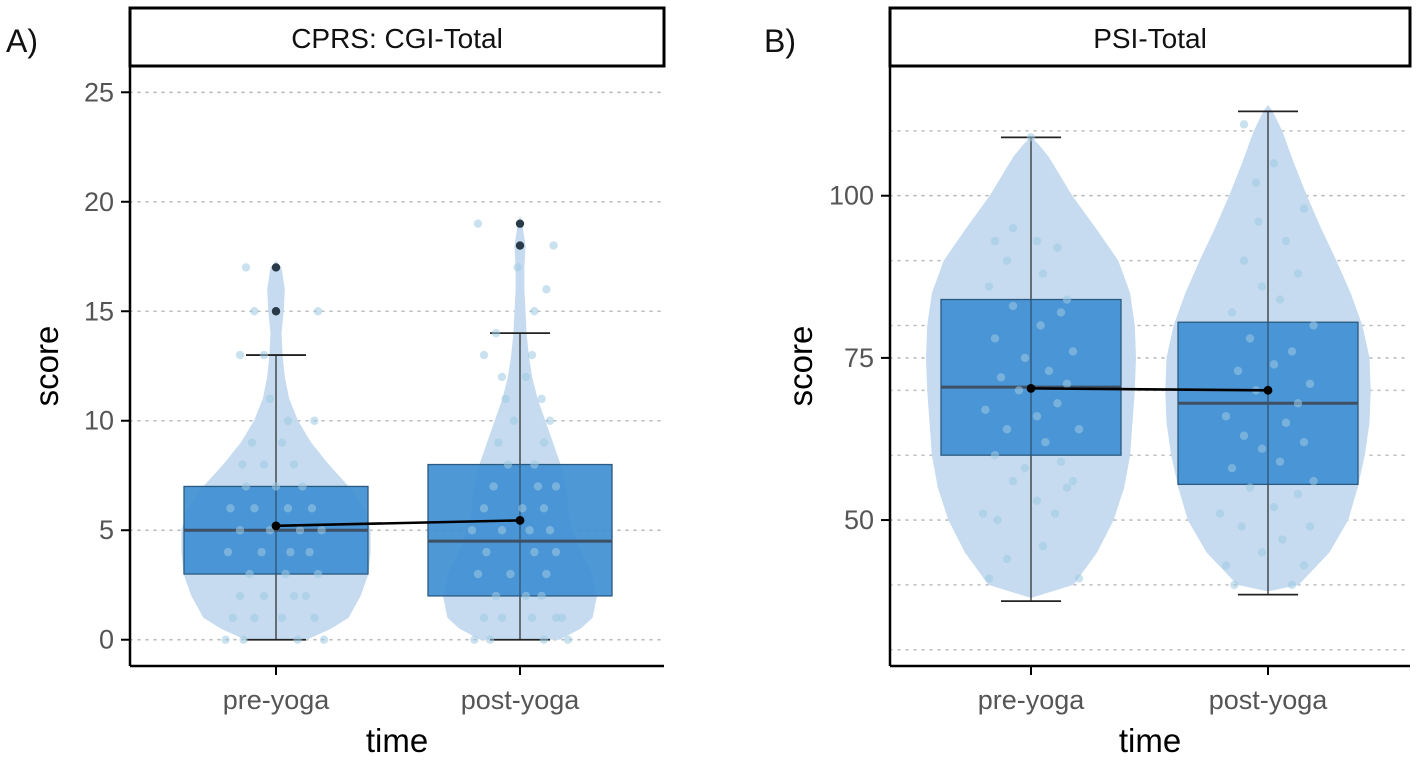  Describe the element at coordinates (1150, 740) in the screenshot. I see `panel-b-x-axis-title: time` at that location.